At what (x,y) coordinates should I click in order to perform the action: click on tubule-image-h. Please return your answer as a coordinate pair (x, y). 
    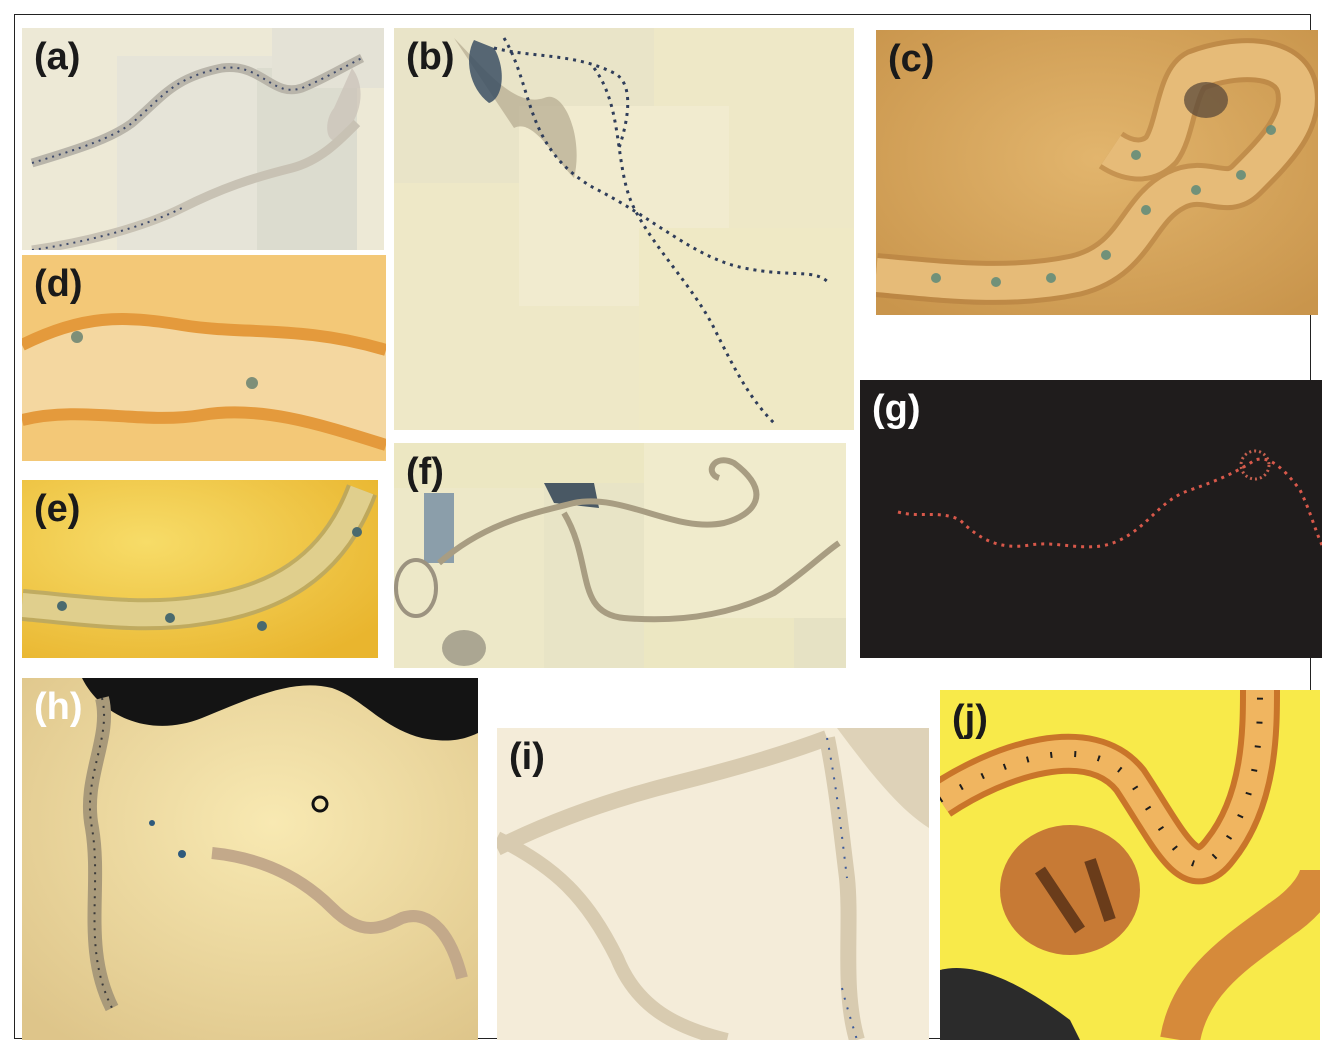
    Looking at the image, I should click on (250, 859).